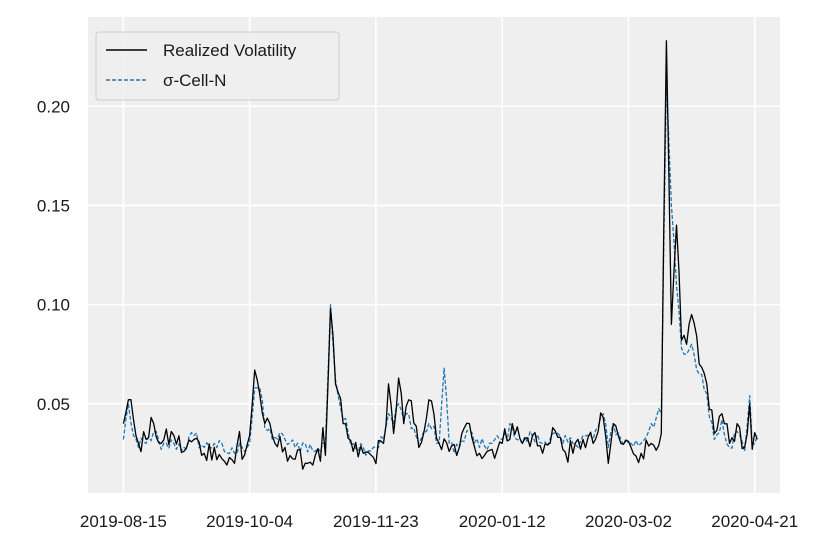 The image size is (830, 554). What do you see at coordinates (53, 106) in the screenshot?
I see `y-tick-label: 0.20` at bounding box center [53, 106].